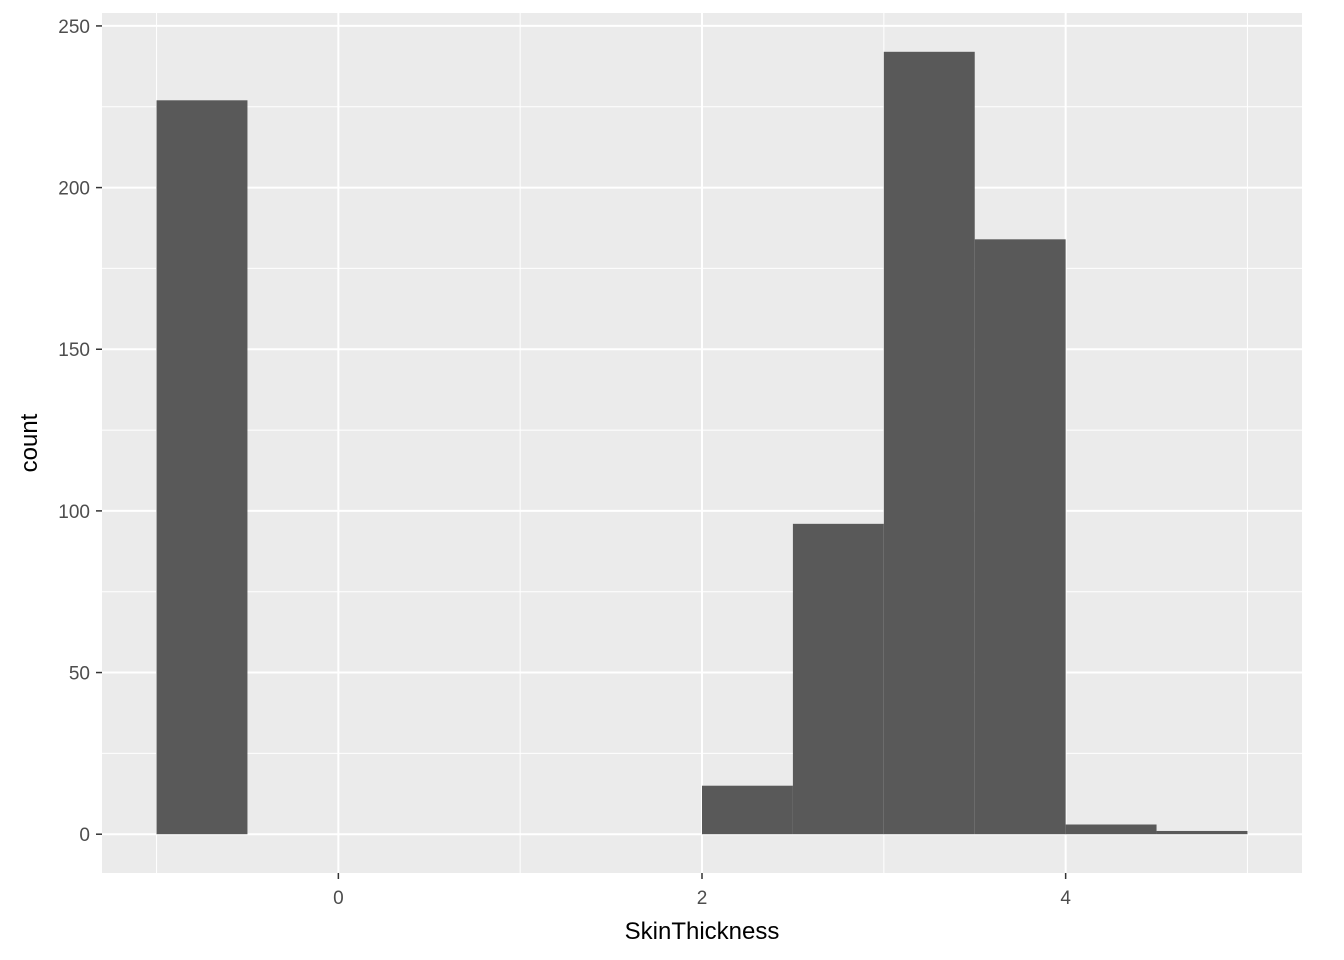 This screenshot has height=960, width=1344. Describe the element at coordinates (74, 350) in the screenshot. I see `y-tick-label: 150` at that location.